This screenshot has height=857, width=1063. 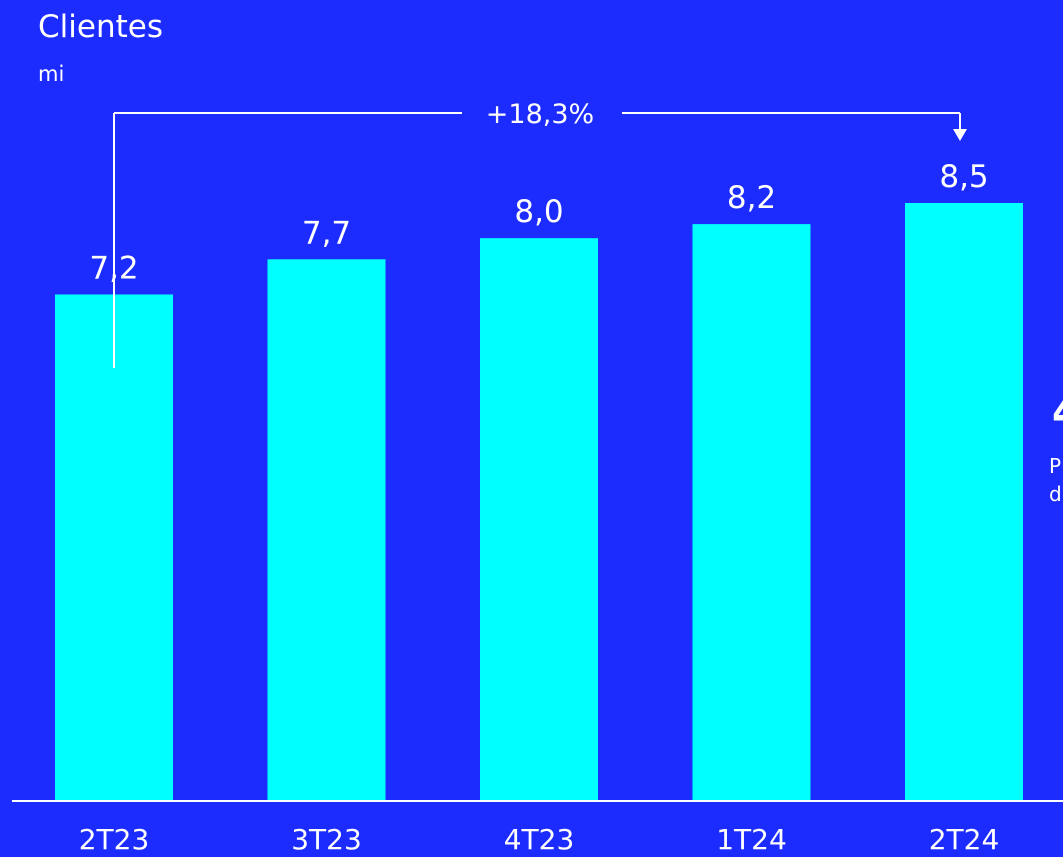 I want to click on bar-3T23, so click(x=326, y=530).